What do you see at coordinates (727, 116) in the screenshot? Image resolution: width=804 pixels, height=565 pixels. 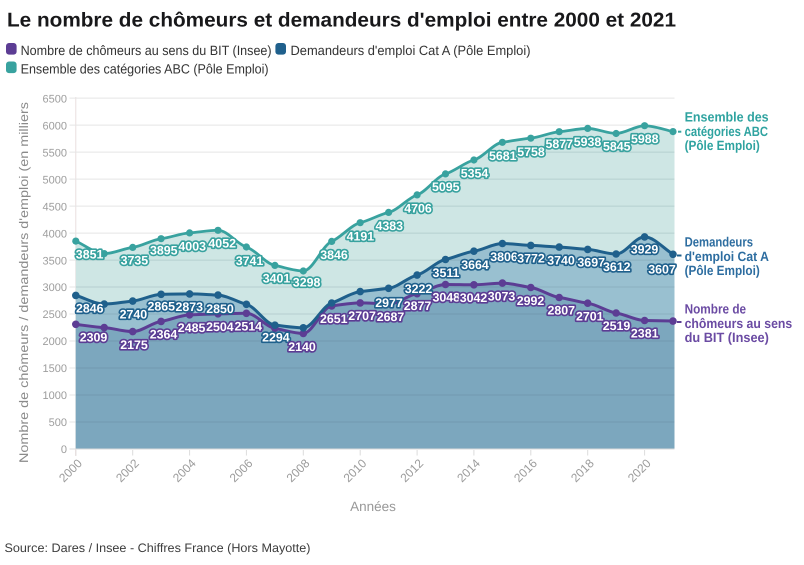 I see `svg-text: Ensemble des` at bounding box center [727, 116].